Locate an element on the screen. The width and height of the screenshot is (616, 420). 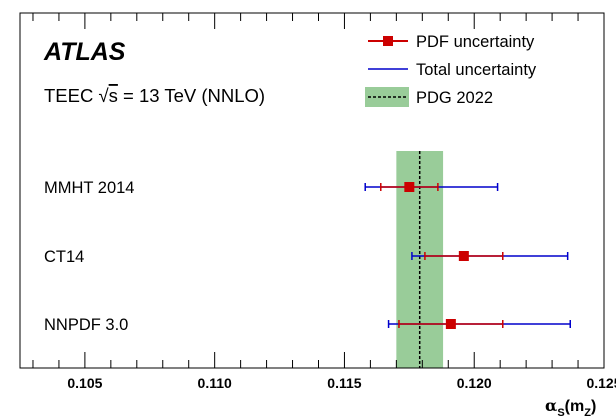
x-tick-label: 0.105 is located at coordinates (84, 383).